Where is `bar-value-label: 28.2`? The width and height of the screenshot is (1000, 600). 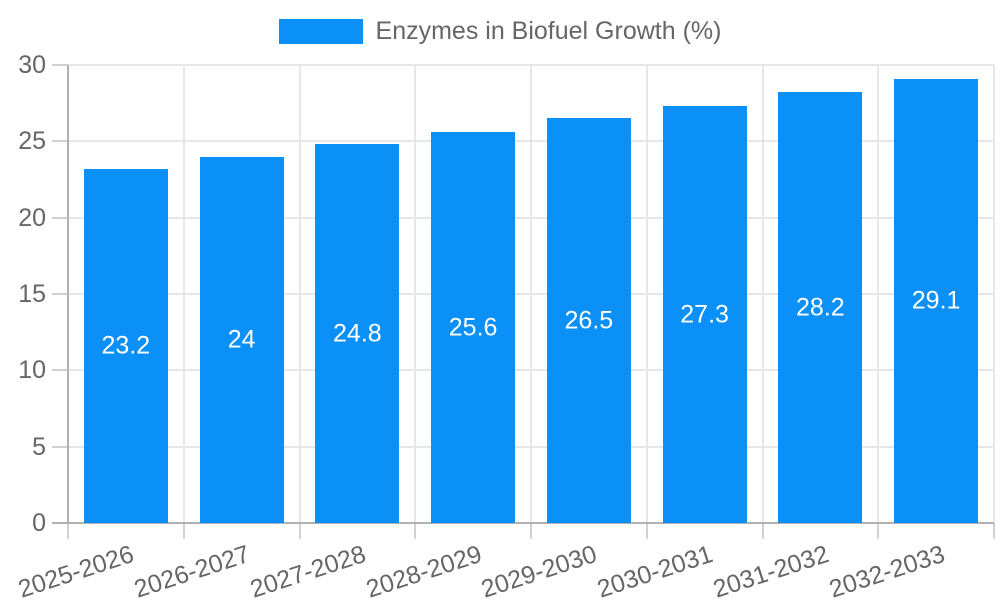 bar-value-label: 28.2 is located at coordinates (820, 307).